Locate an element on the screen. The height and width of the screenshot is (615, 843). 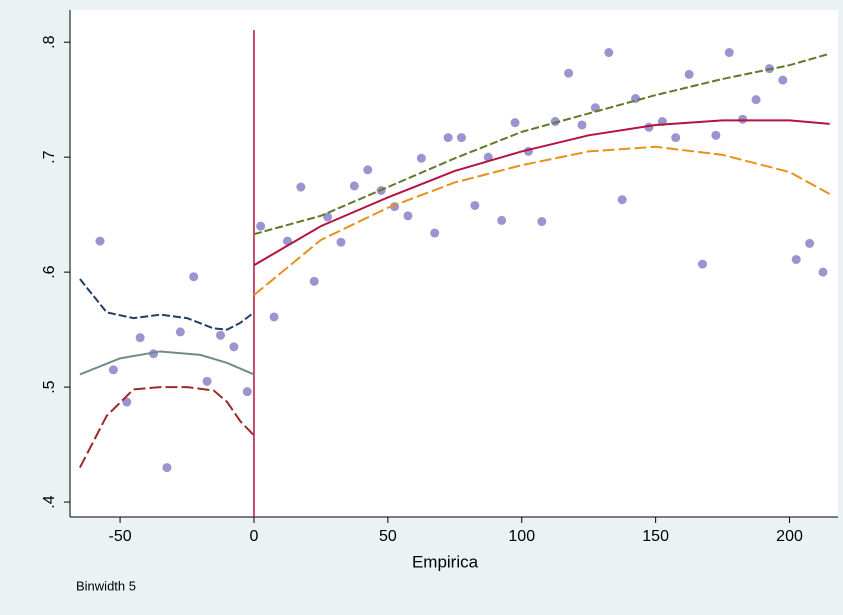
y-tick-label: .5 is located at coordinates (49, 386).